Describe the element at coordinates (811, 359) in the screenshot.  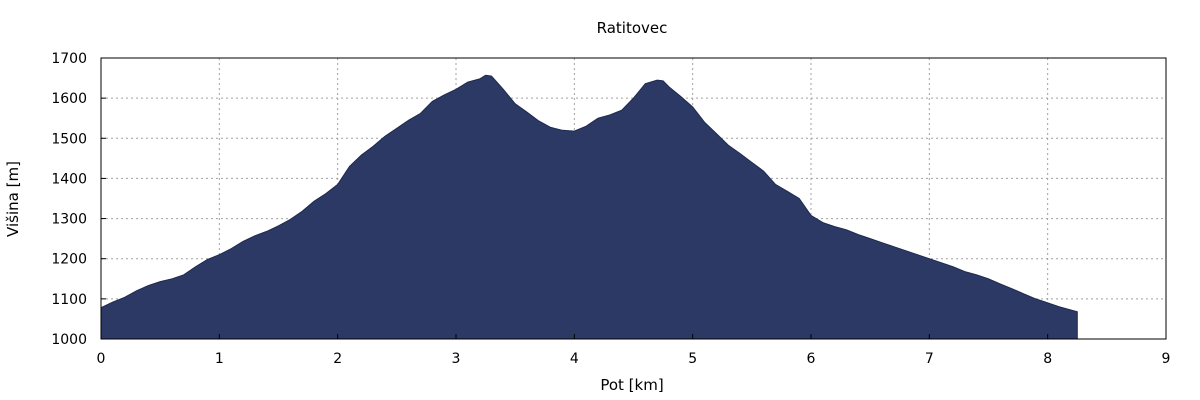
I see `x-tick-label: 6` at that location.